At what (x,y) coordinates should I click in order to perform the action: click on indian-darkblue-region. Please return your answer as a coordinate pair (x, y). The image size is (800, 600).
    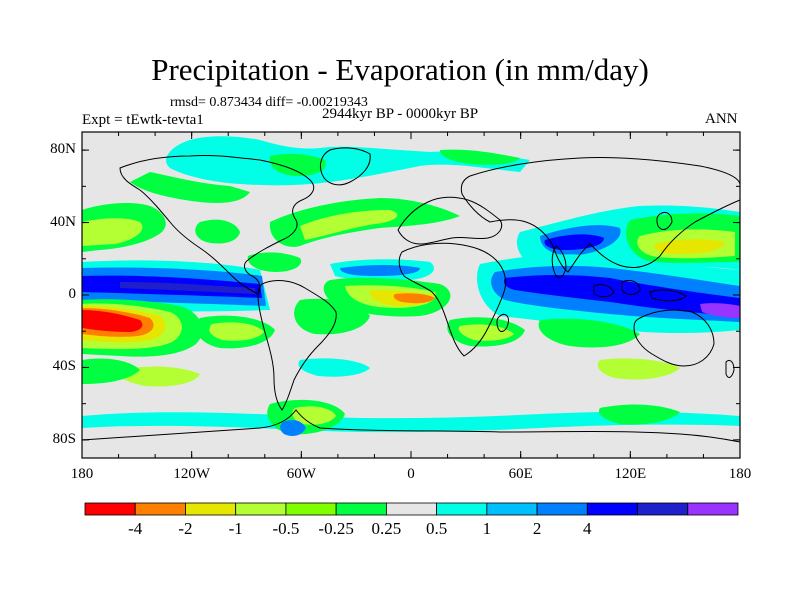
    Looking at the image, I should click on (621, 295).